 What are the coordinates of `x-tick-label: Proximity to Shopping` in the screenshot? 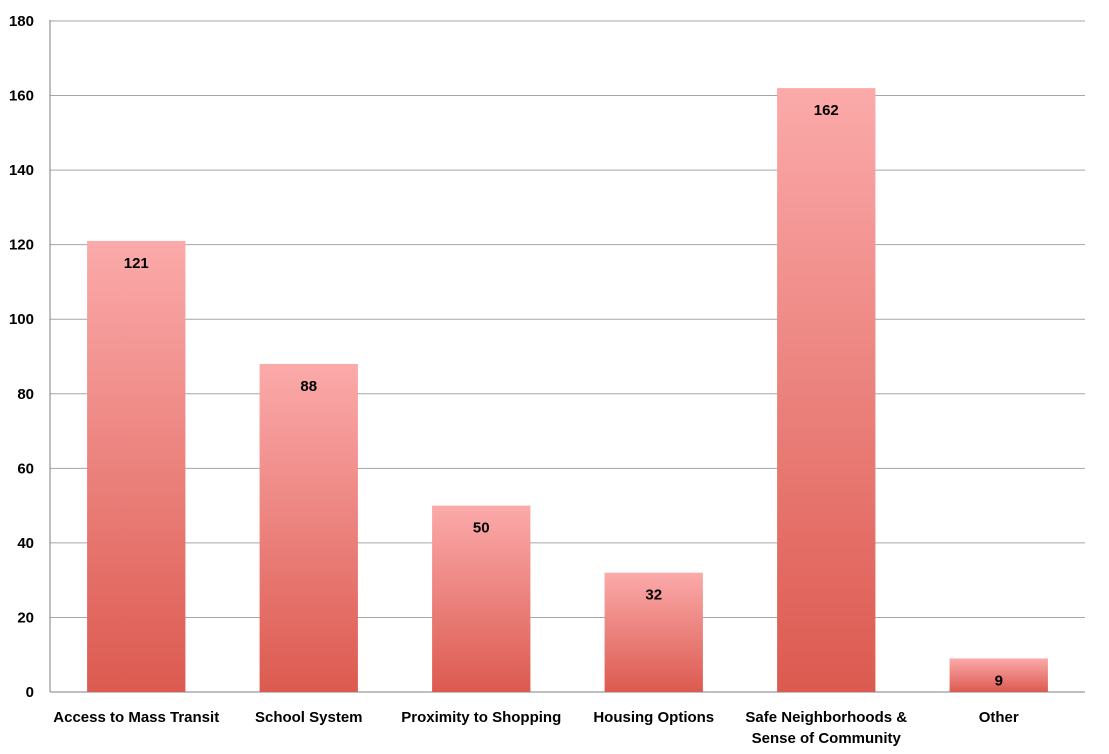 It's located at (481, 717).